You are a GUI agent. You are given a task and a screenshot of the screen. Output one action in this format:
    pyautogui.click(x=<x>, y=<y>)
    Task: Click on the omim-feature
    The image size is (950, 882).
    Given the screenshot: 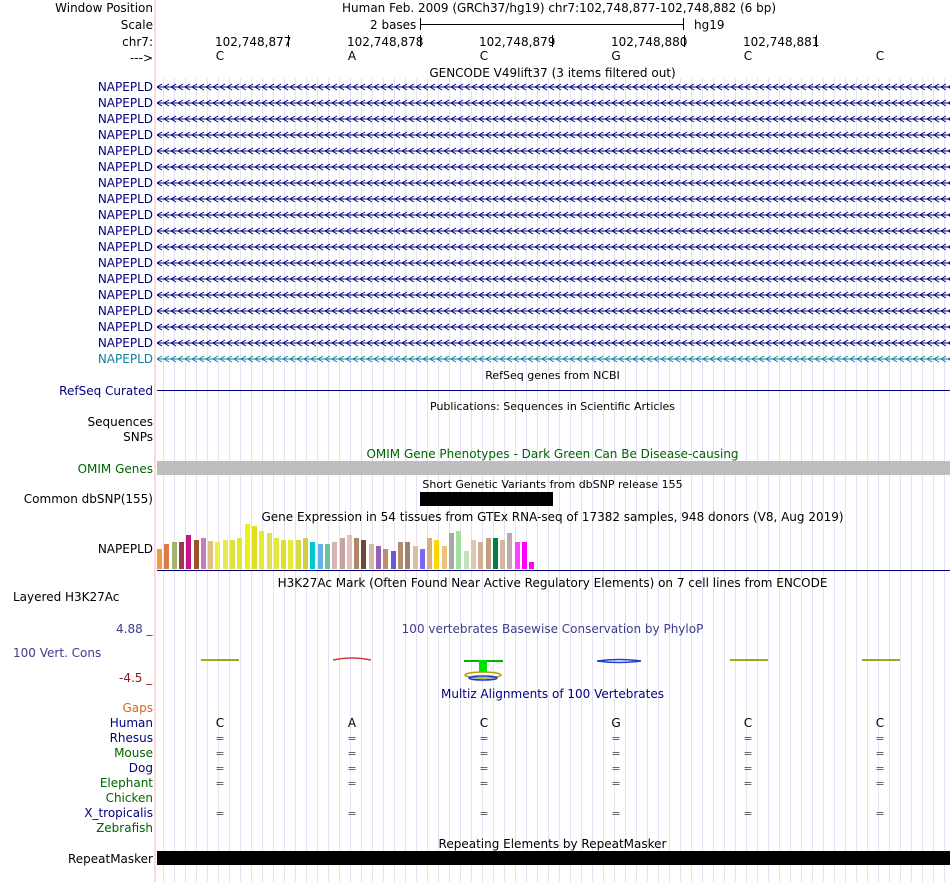 What is the action you would take?
    pyautogui.click(x=553, y=468)
    